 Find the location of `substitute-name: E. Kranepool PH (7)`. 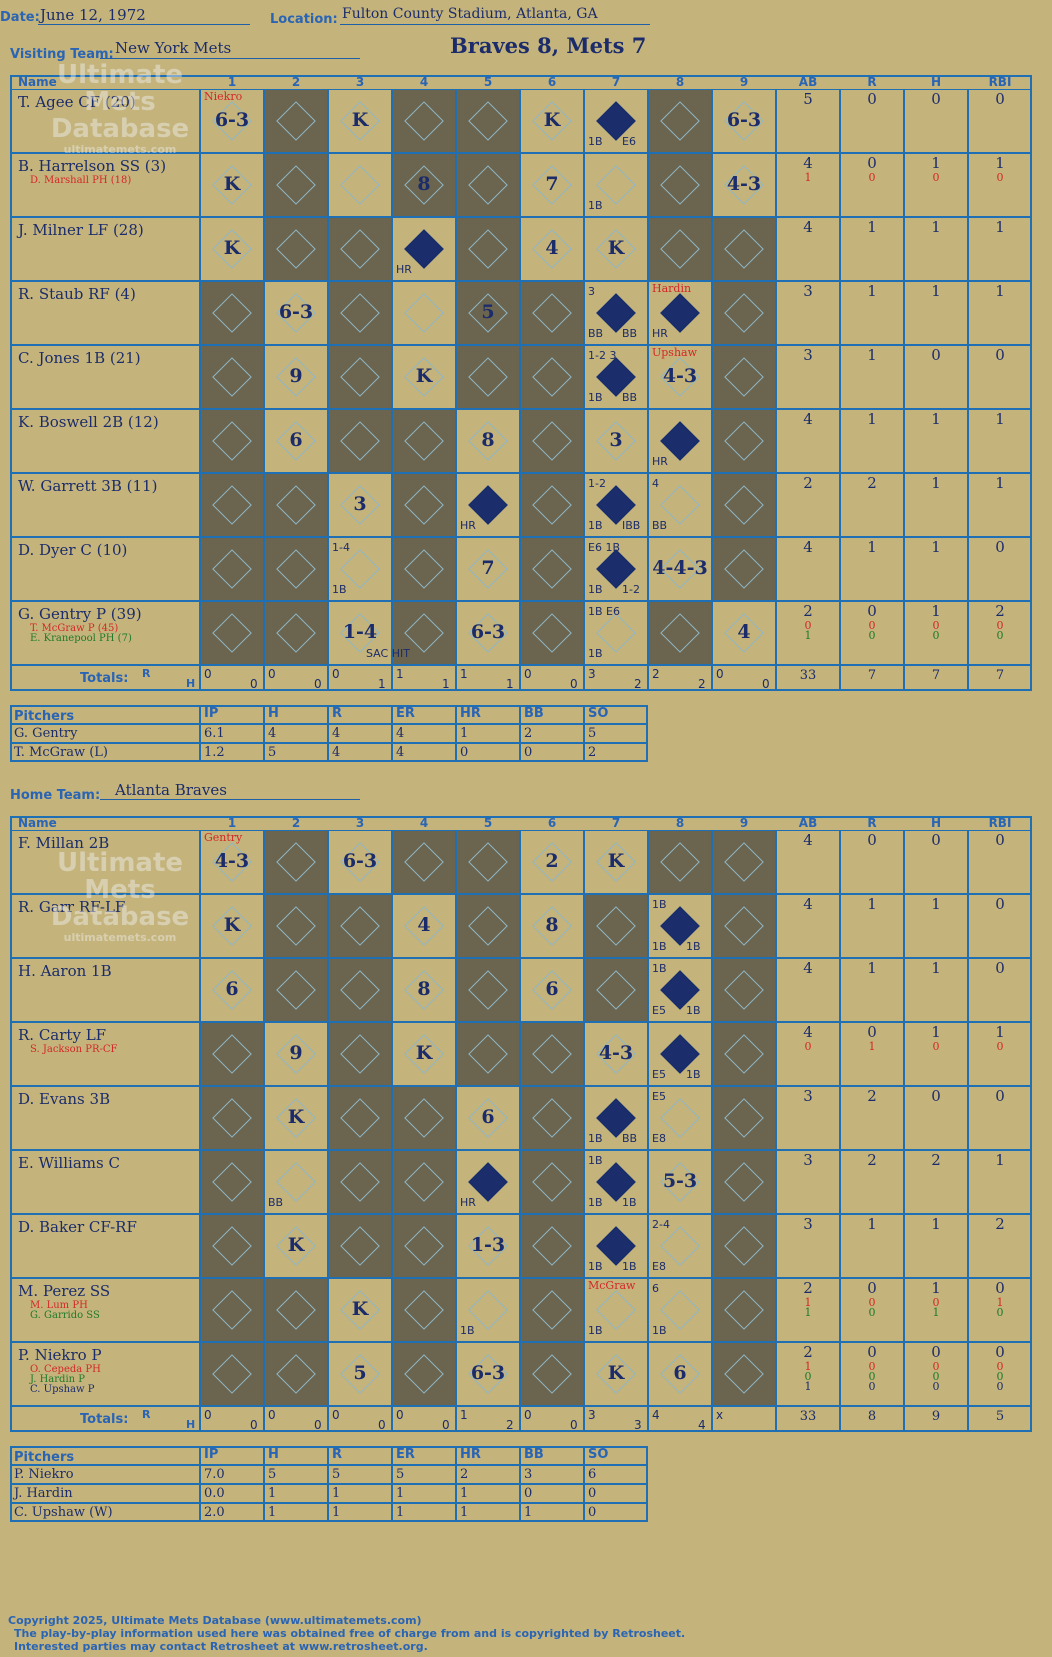

substitute-name: E. Kranepool PH (7) is located at coordinates (81, 638).